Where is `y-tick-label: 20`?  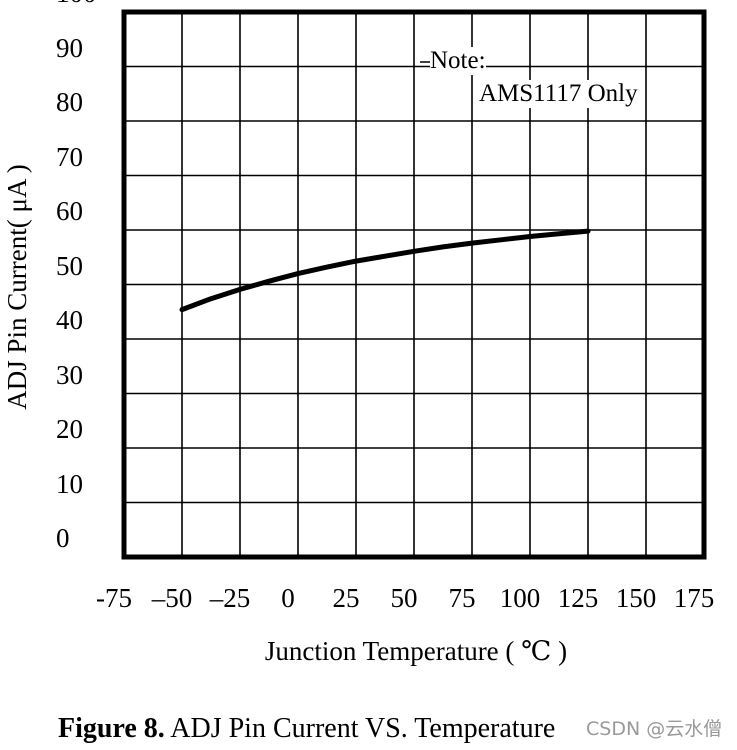
y-tick-label: 20 is located at coordinates (69, 429).